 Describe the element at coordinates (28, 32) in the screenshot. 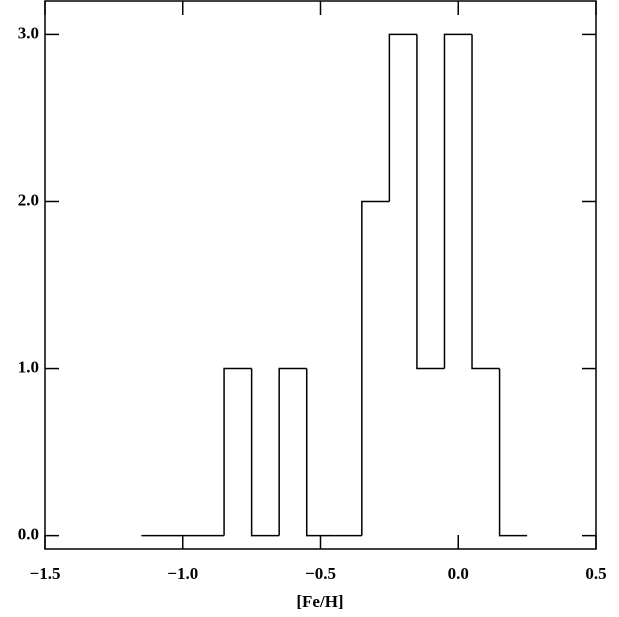

I see `y-tick-label: 3.0` at that location.